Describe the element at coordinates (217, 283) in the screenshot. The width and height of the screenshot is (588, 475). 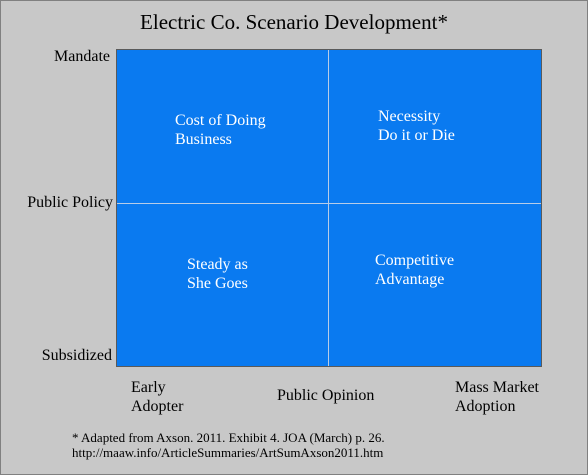
I see `quadrant-label-line: She Goes` at that location.